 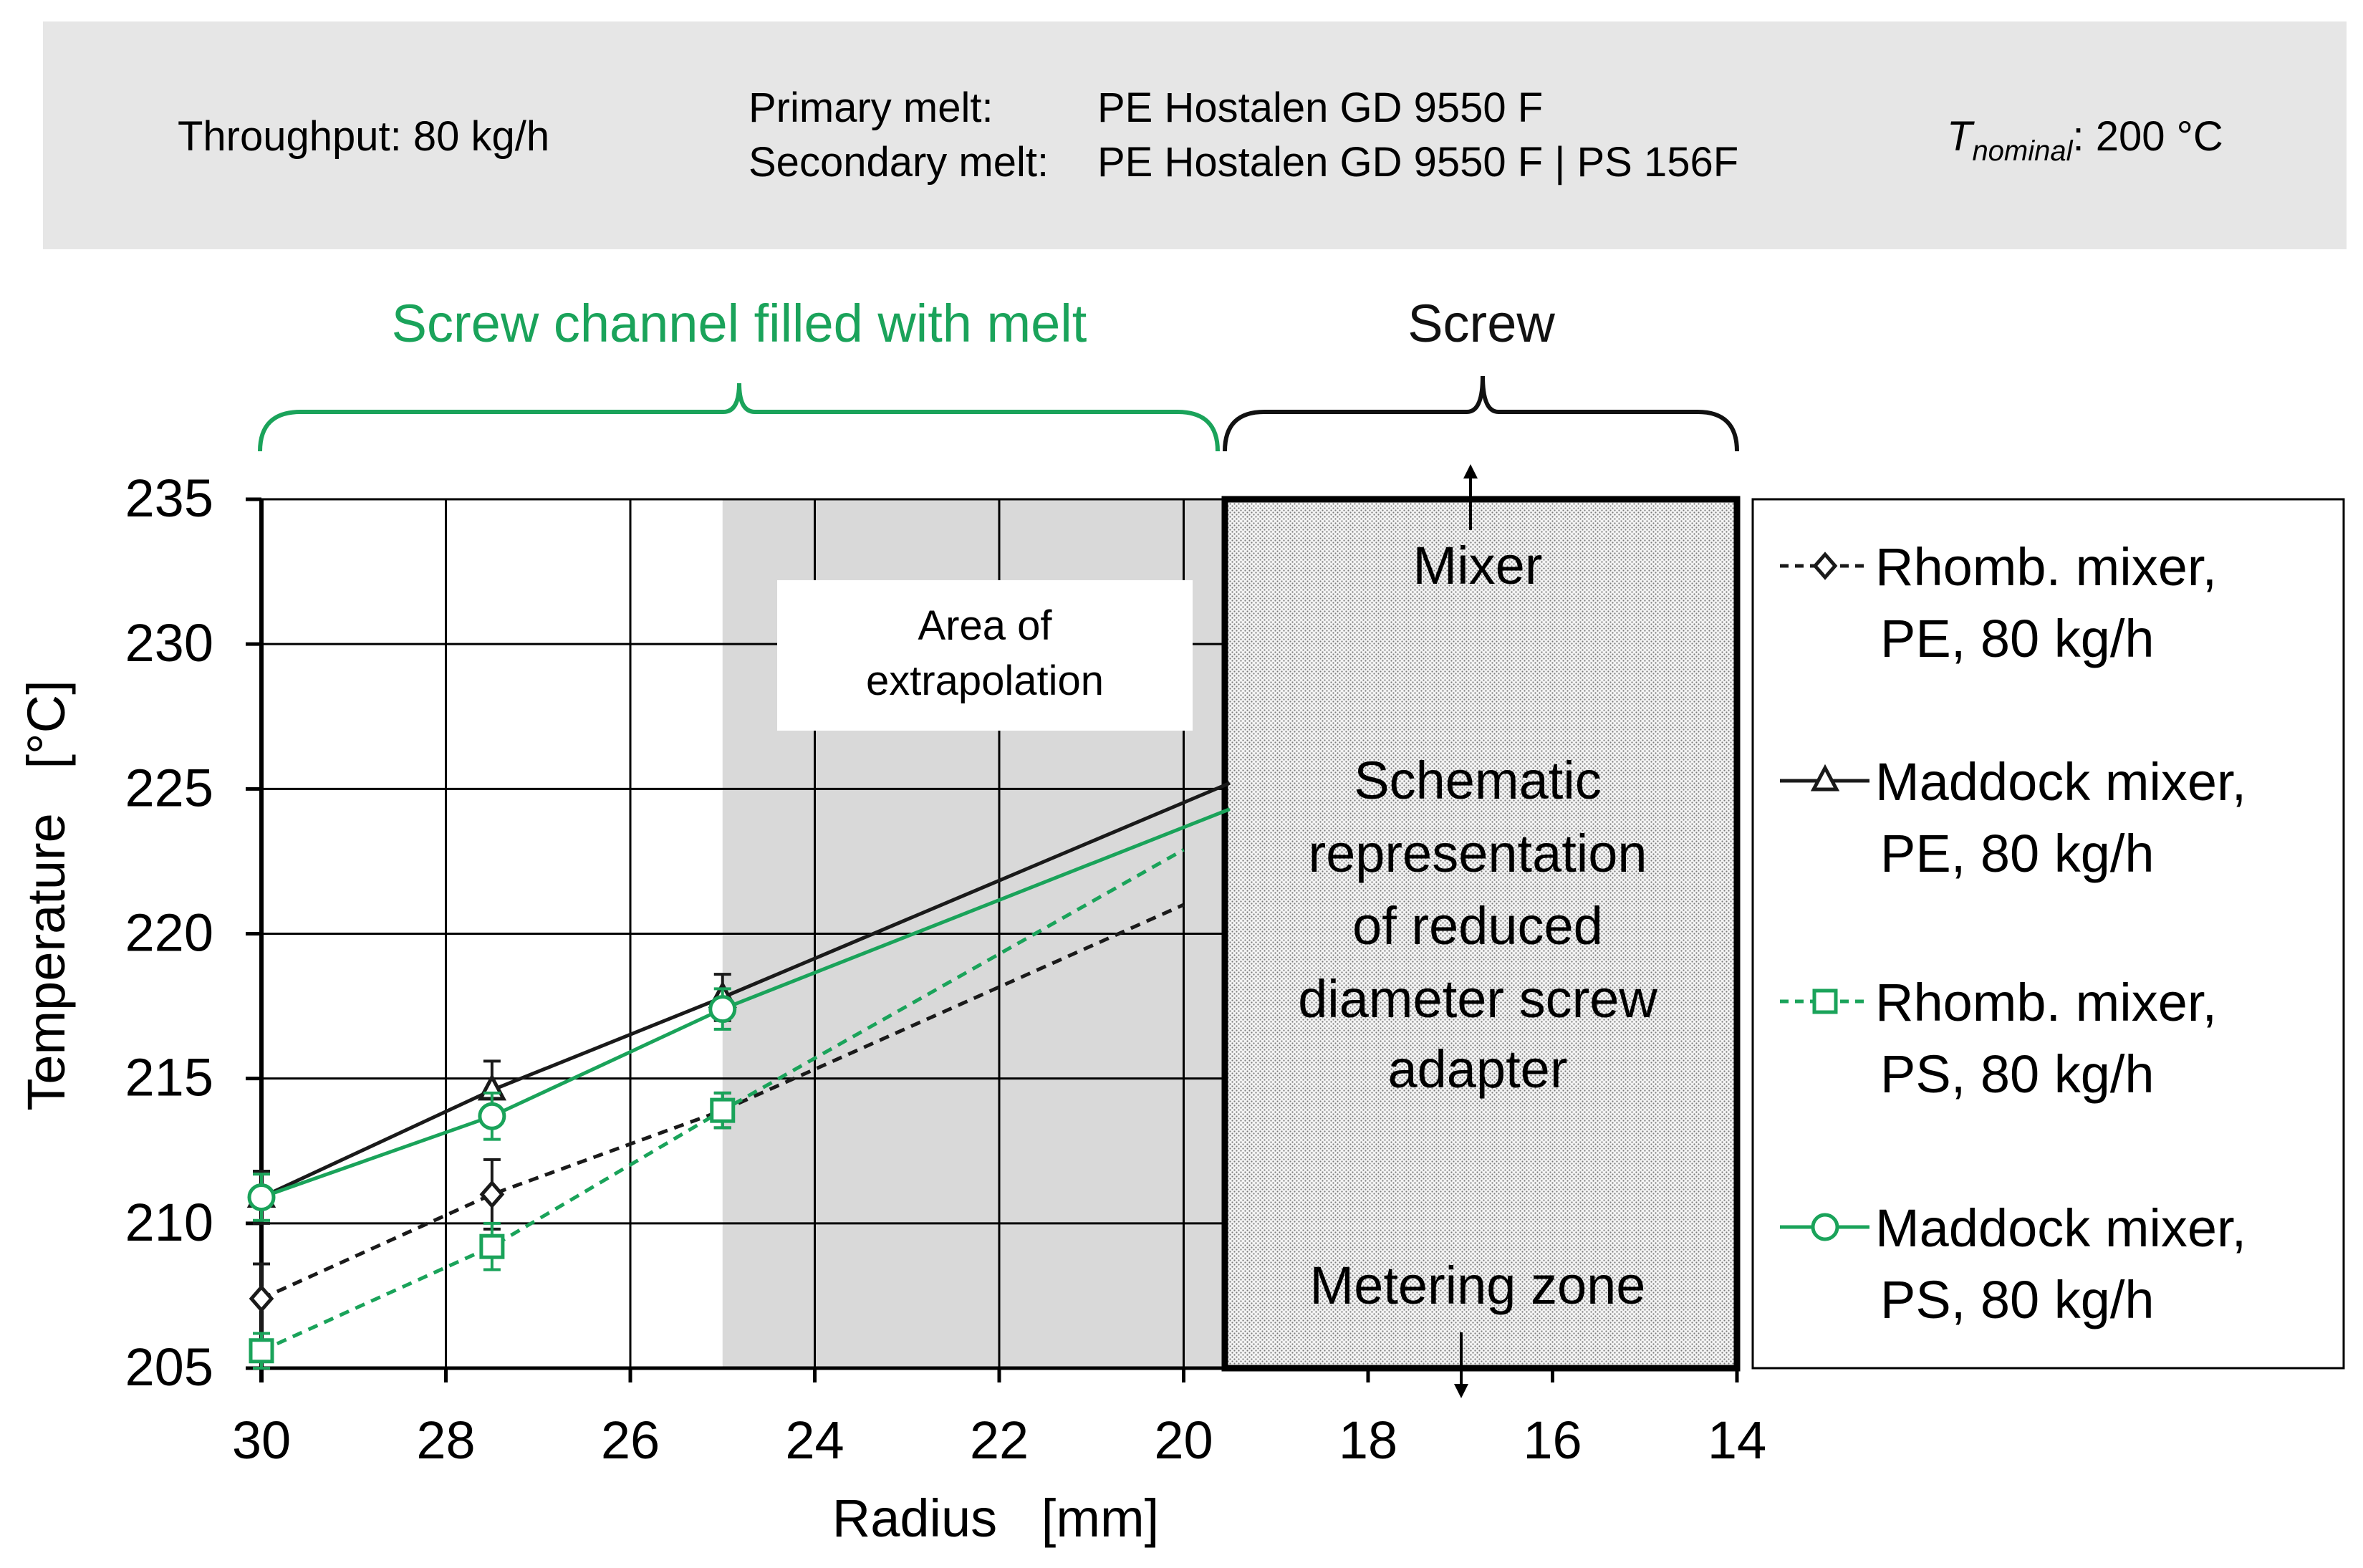 I want to click on extrapolation-box, so click(x=985, y=656).